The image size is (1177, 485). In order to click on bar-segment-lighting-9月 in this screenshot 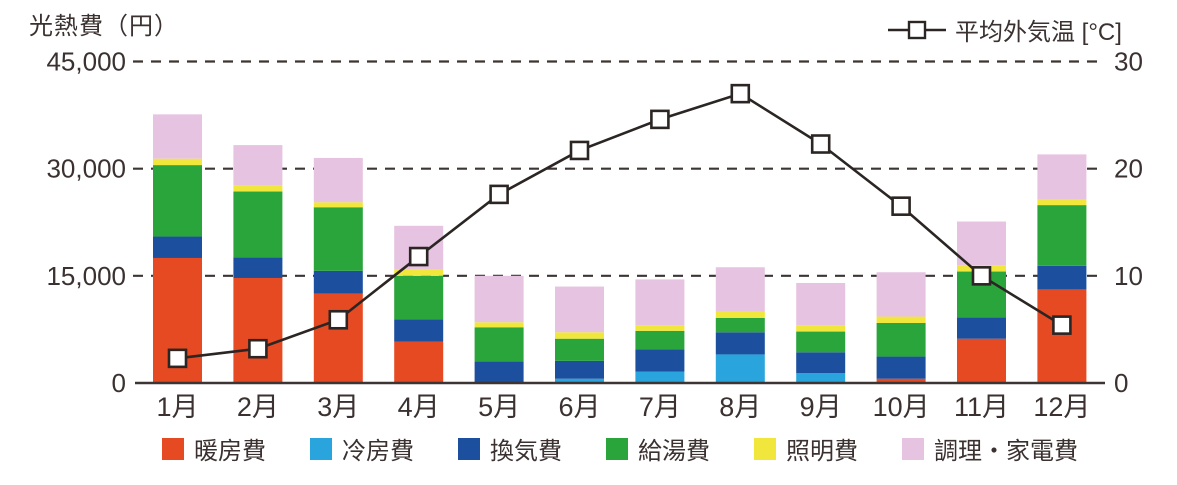, I will do `click(821, 328)`.